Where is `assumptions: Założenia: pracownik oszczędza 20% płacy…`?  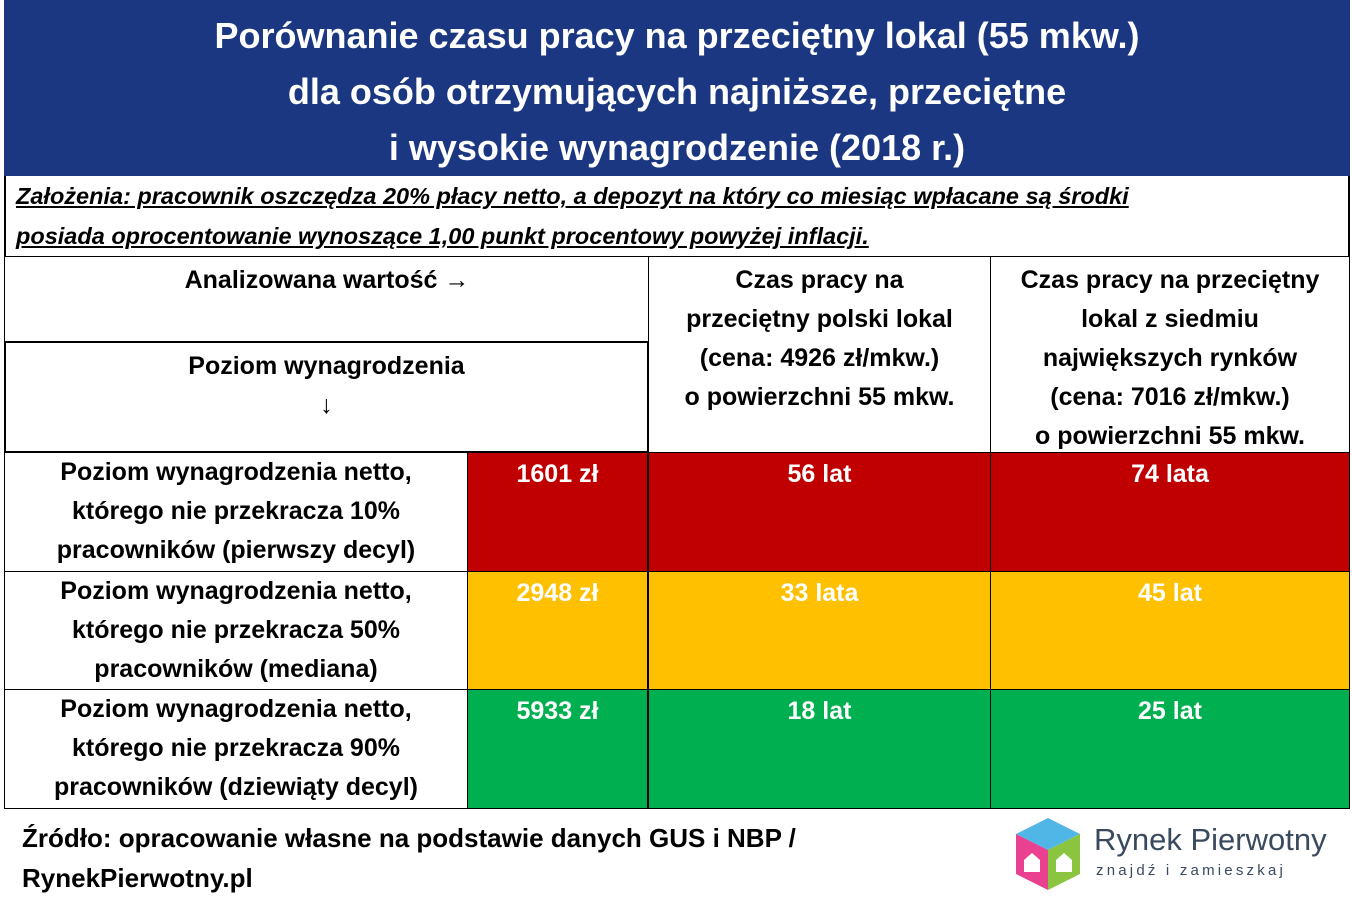 assumptions: Założenia: pracownik oszczędza 20% płacy… is located at coordinates (677, 216).